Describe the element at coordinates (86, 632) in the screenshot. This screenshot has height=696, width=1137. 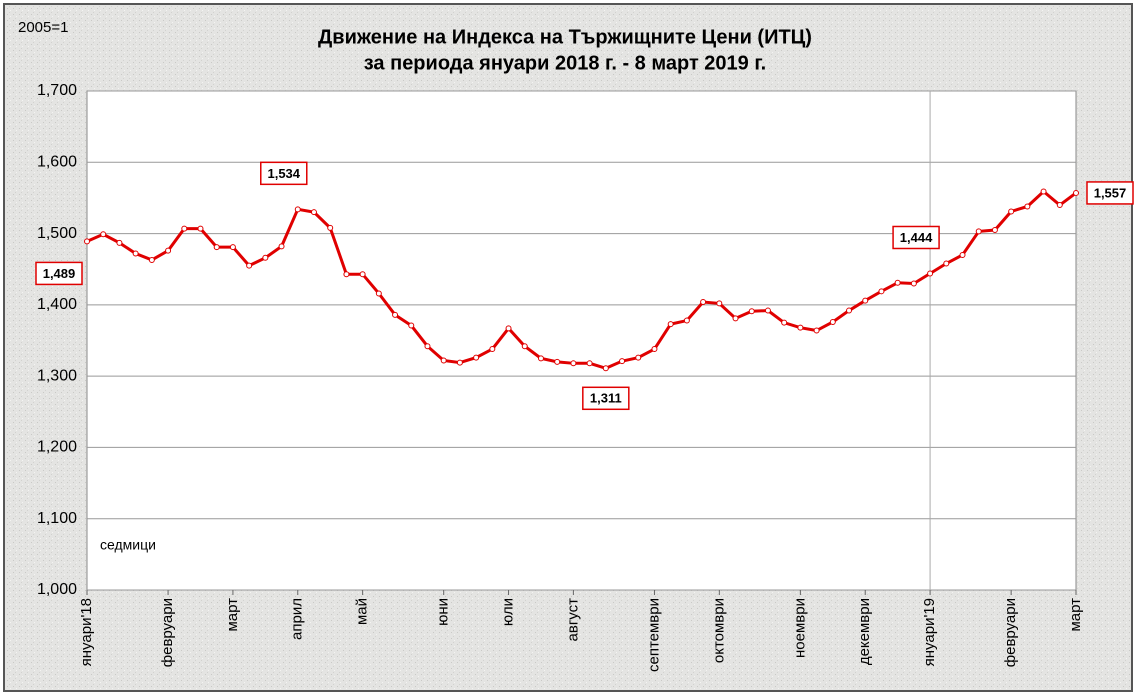
I see `x-tick-label: януари'18` at that location.